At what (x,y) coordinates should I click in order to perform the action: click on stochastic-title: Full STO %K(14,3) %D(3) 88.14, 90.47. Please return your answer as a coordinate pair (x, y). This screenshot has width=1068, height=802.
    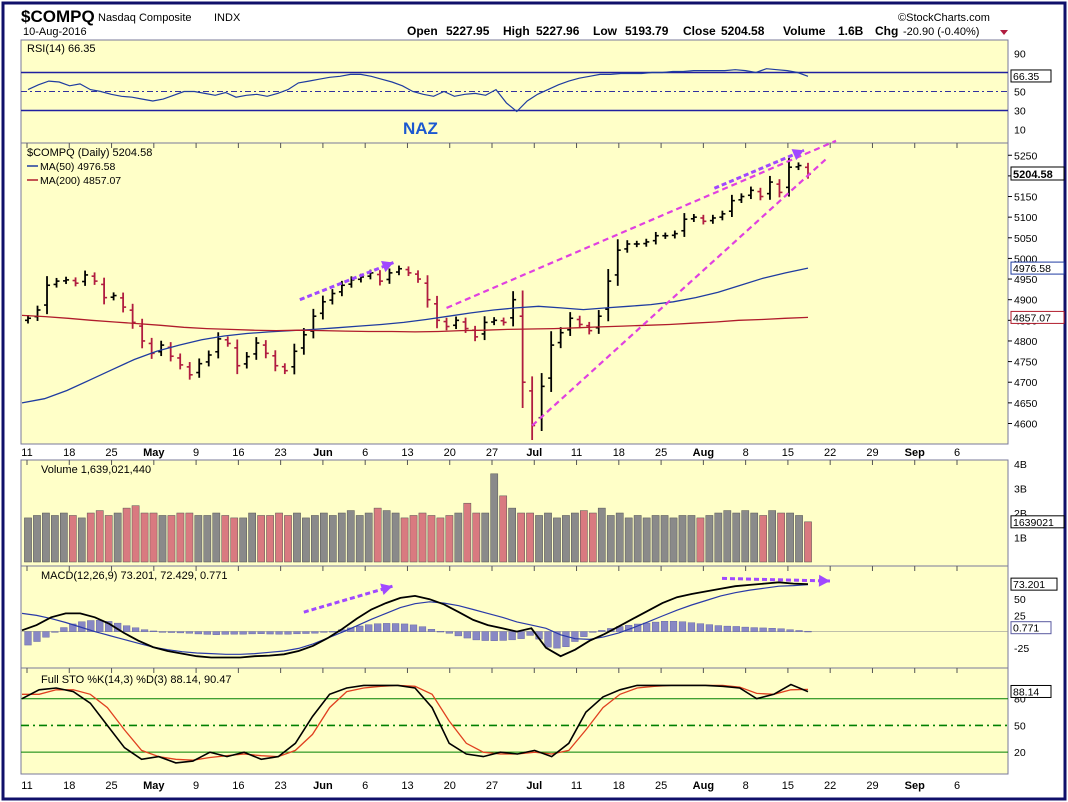
    Looking at the image, I should click on (136, 680).